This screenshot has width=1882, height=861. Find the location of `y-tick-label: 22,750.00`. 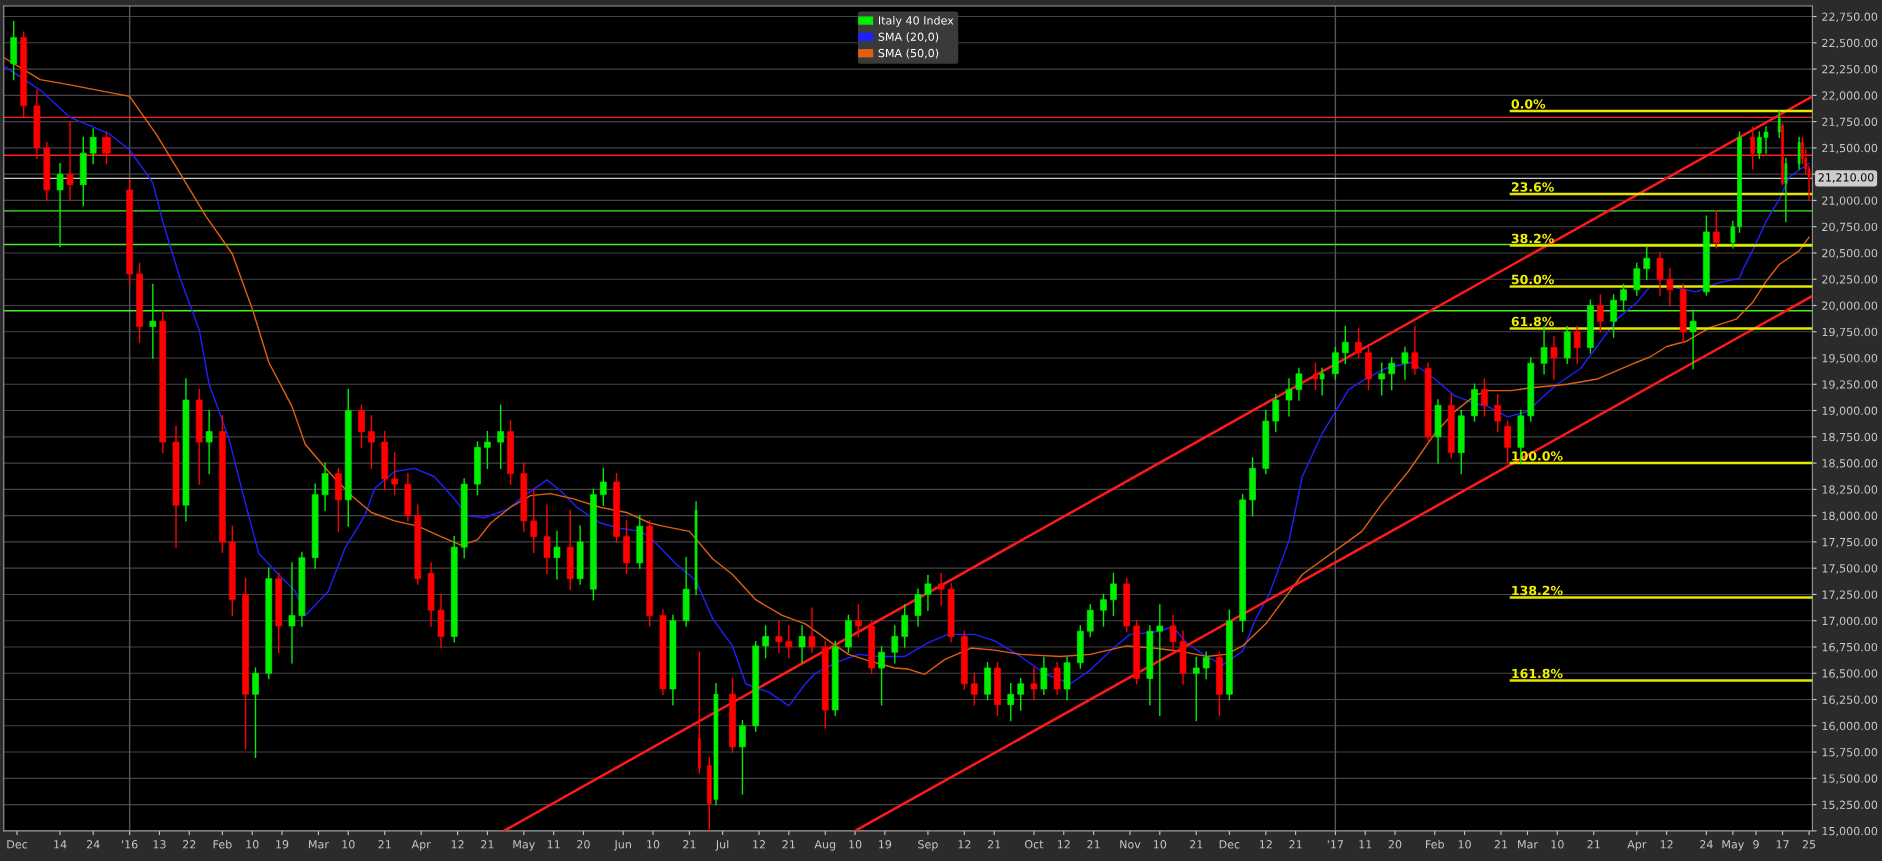

y-tick-label: 22,750.00 is located at coordinates (1850, 17).